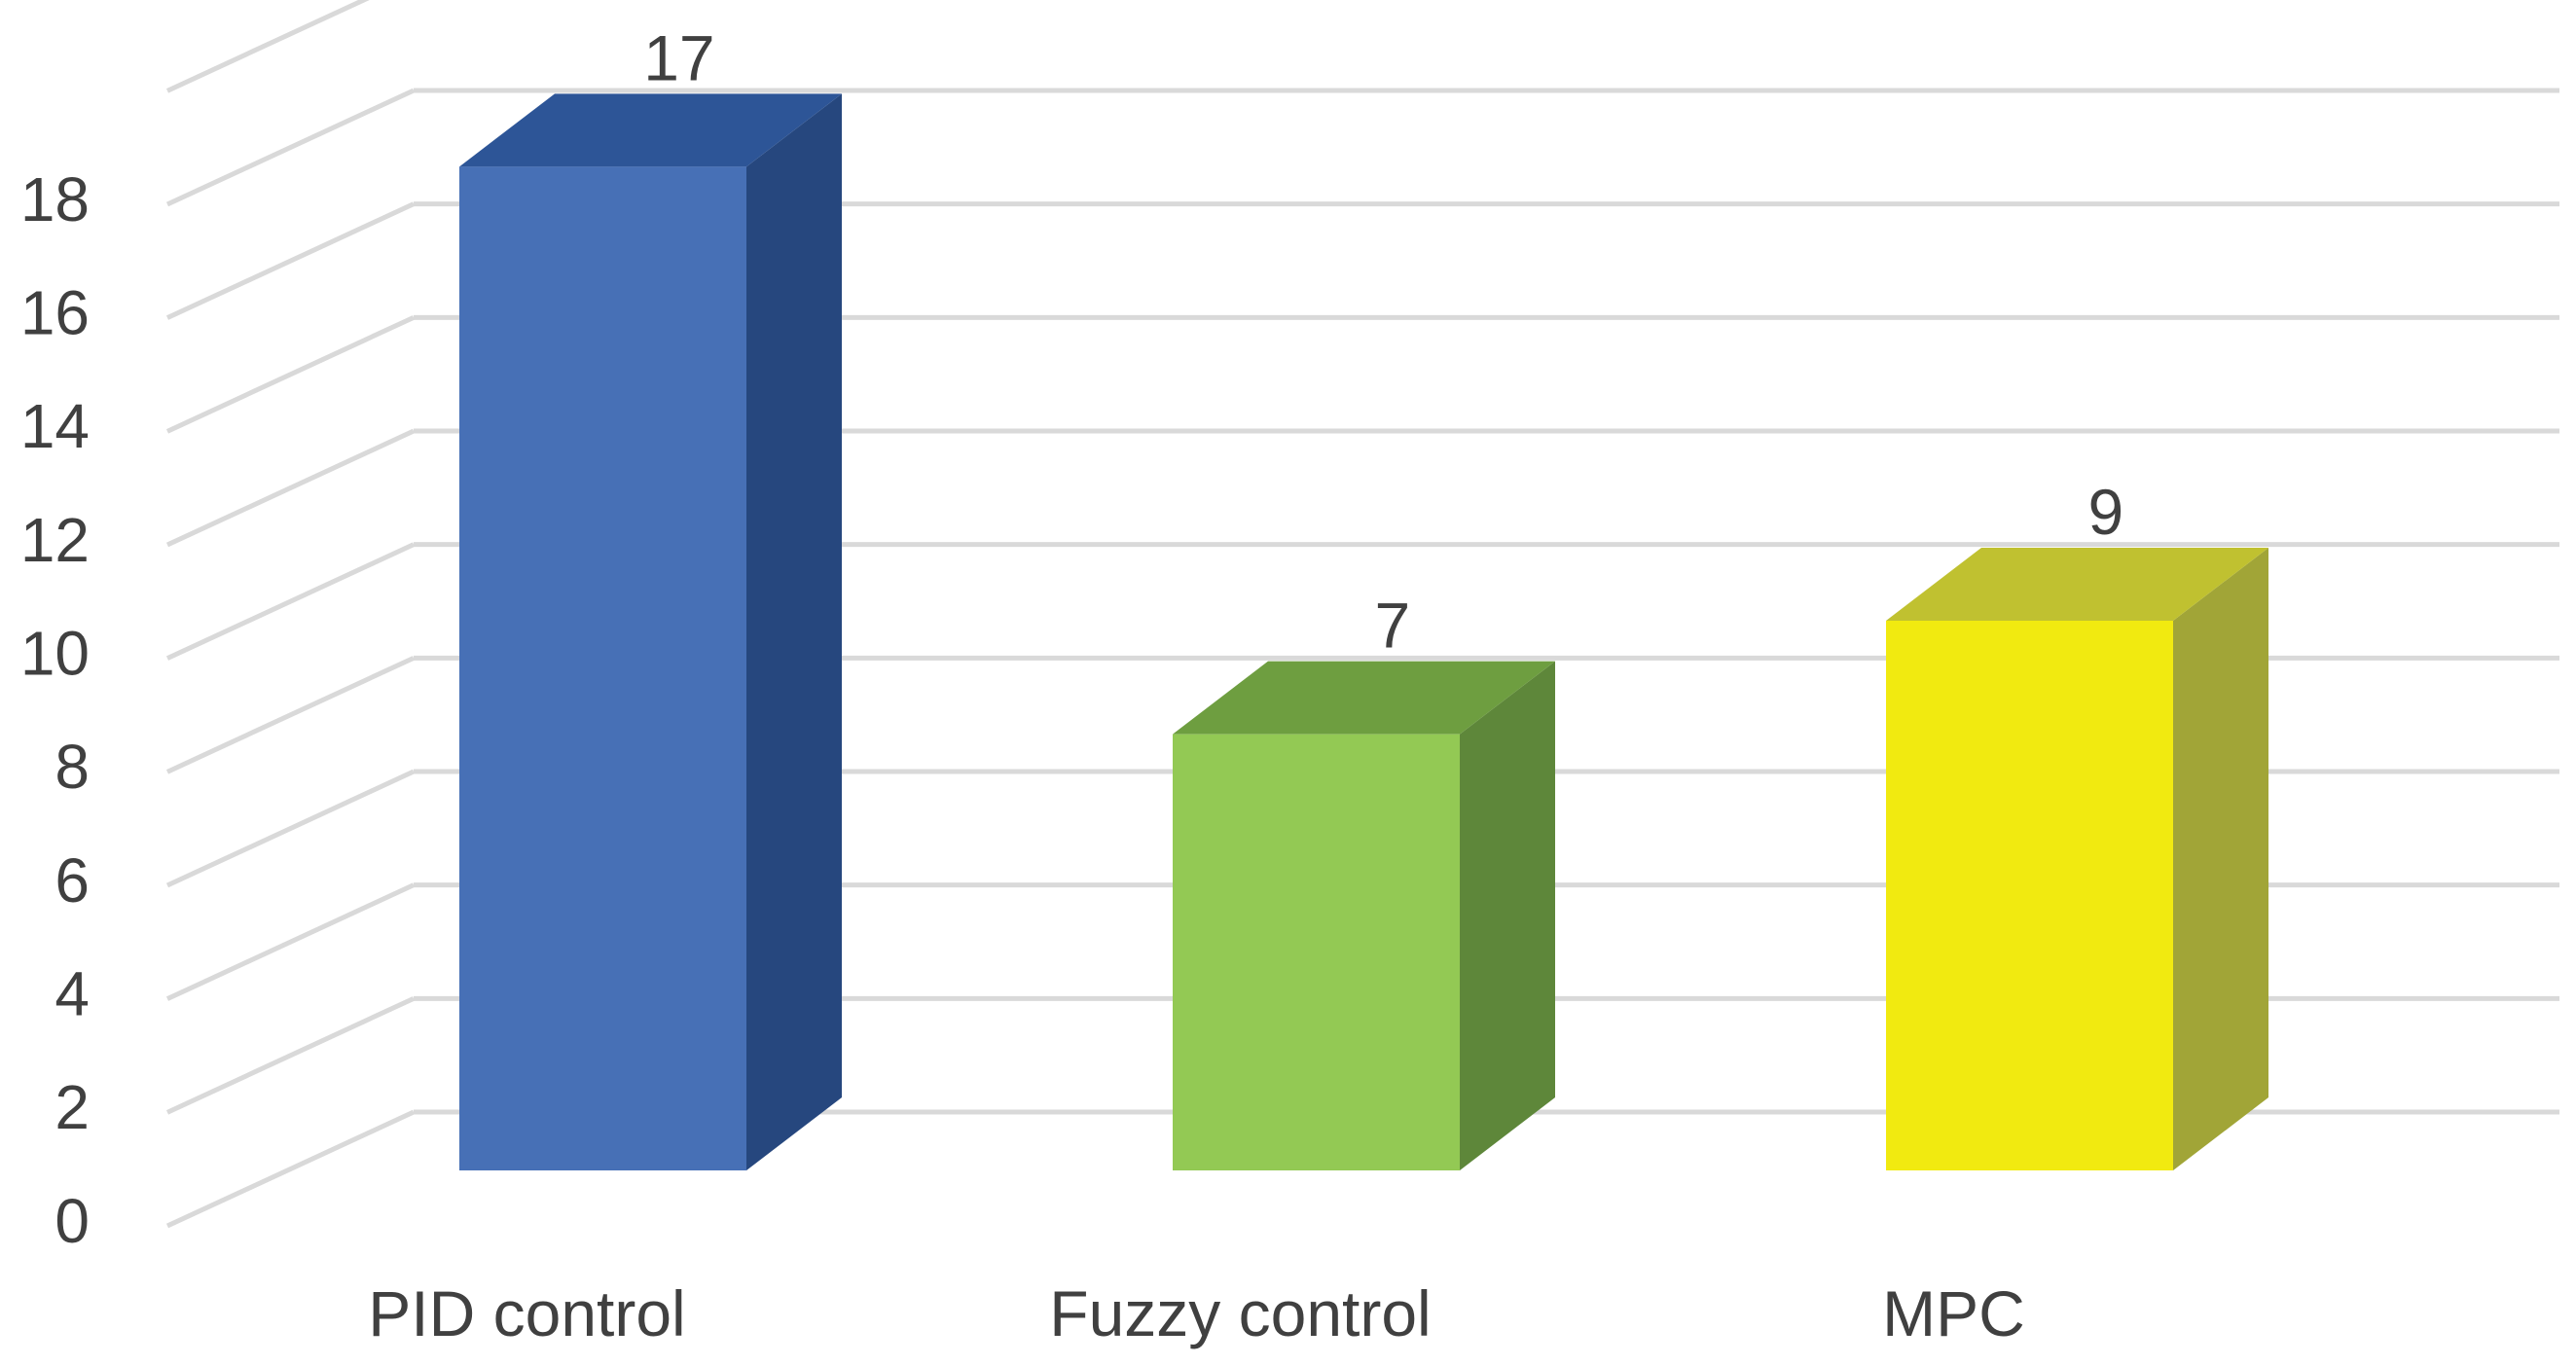  What do you see at coordinates (55, 199) in the screenshot?
I see `y-tick-label: 18` at bounding box center [55, 199].